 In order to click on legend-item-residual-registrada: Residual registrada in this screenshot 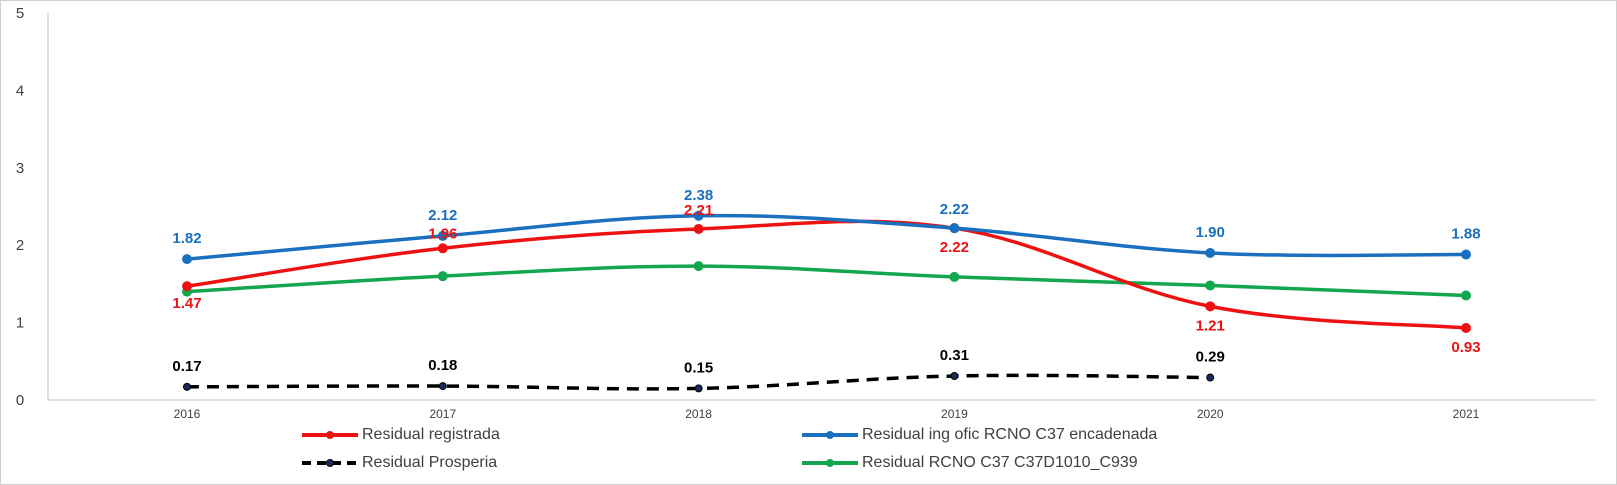, I will do `click(545, 435)`.